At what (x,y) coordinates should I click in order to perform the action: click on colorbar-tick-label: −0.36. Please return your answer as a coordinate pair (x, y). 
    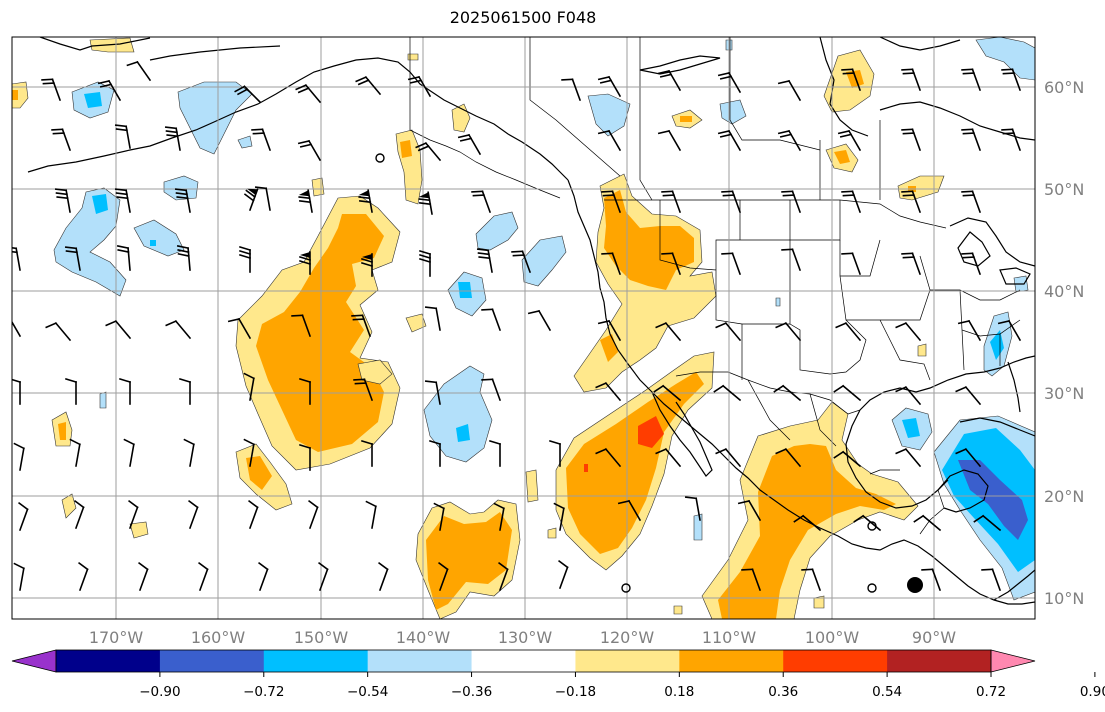
    Looking at the image, I should click on (471, 692).